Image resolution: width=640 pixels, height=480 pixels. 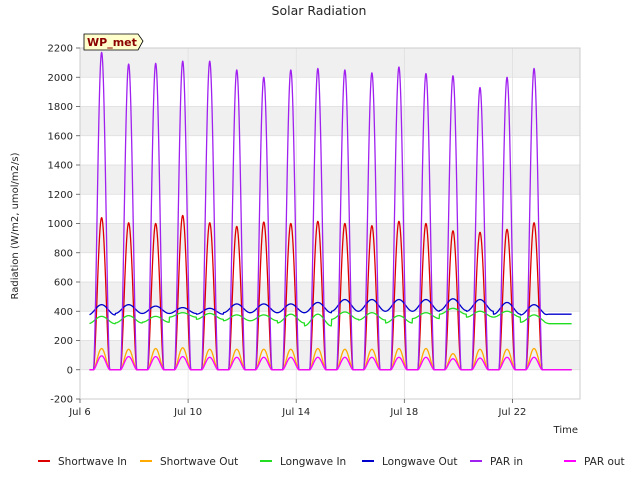 What do you see at coordinates (79, 412) in the screenshot?
I see `x-tick-label: Jul 6` at bounding box center [79, 412].